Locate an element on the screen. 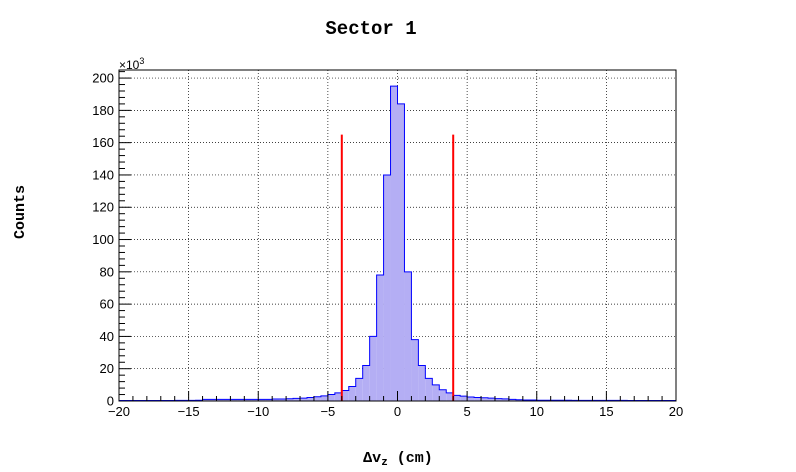 The height and width of the screenshot is (472, 796). x-tick-label: −10 is located at coordinates (258, 411).